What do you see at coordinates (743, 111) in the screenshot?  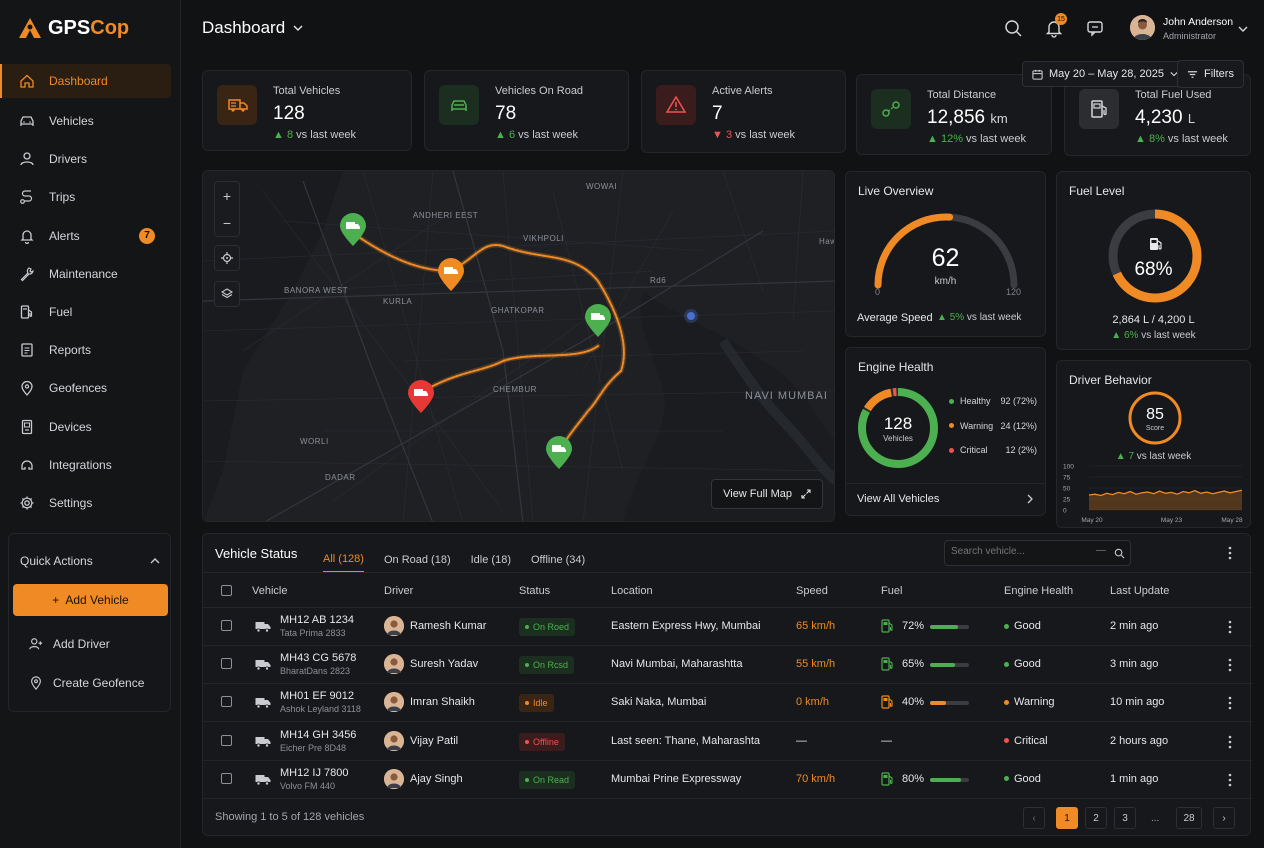 I see `active-alerts-card: Active Alerts 7 ▼ 3 vs last week` at bounding box center [743, 111].